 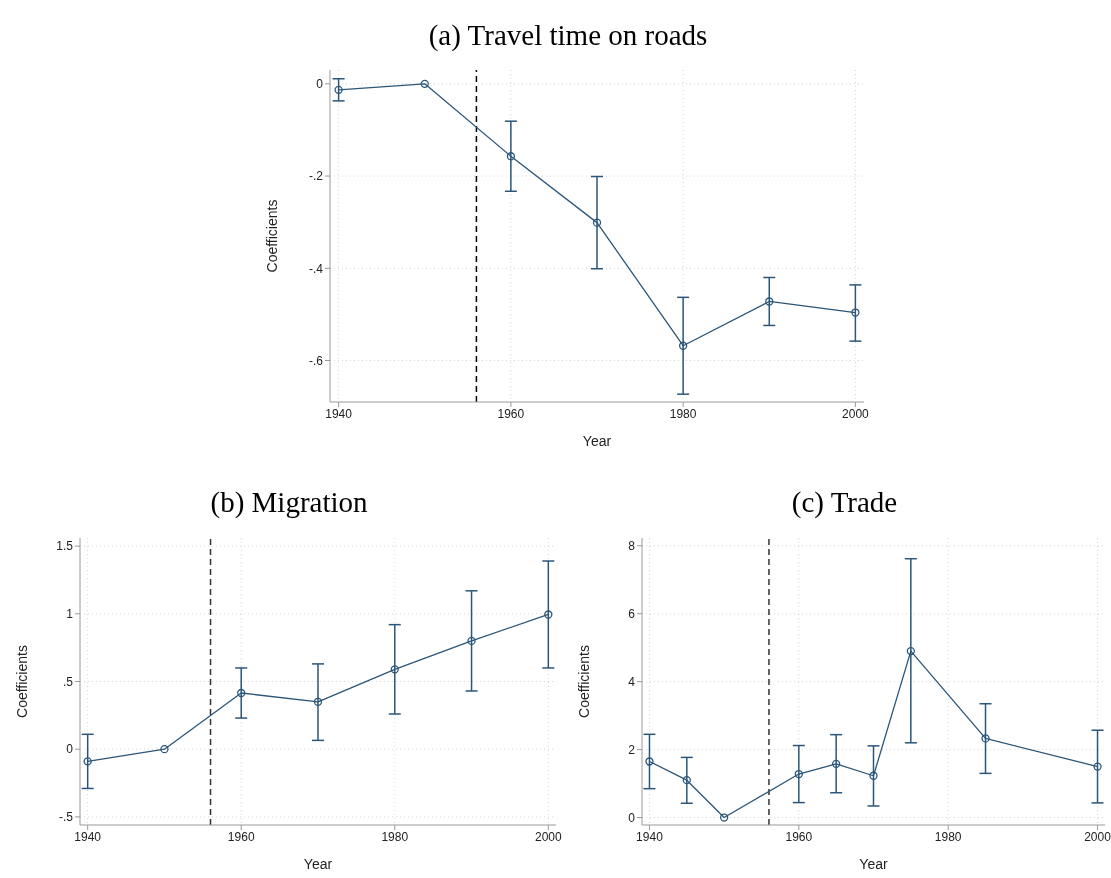 I want to click on y-tick-label: 6, so click(x=632, y=614).